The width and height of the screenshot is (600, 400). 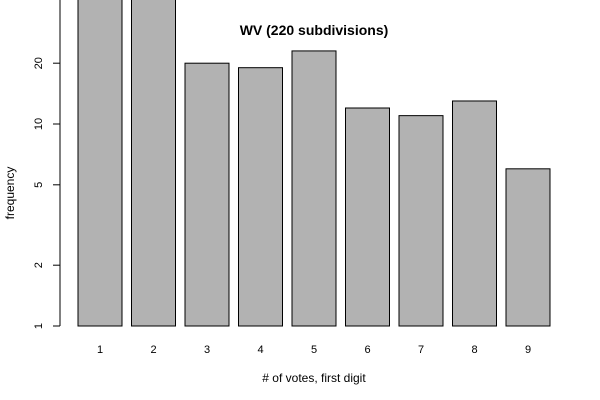 I want to click on y-tick-label: 5, so click(x=39, y=185).